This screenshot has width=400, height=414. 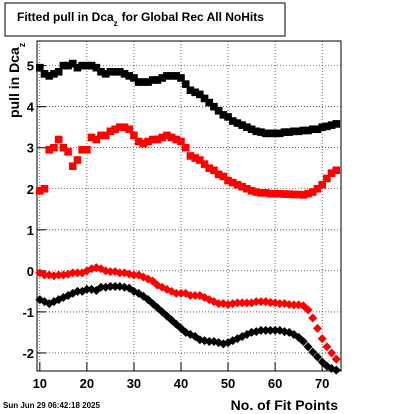 What do you see at coordinates (30, 189) in the screenshot?
I see `y-tick-label: 2` at bounding box center [30, 189].